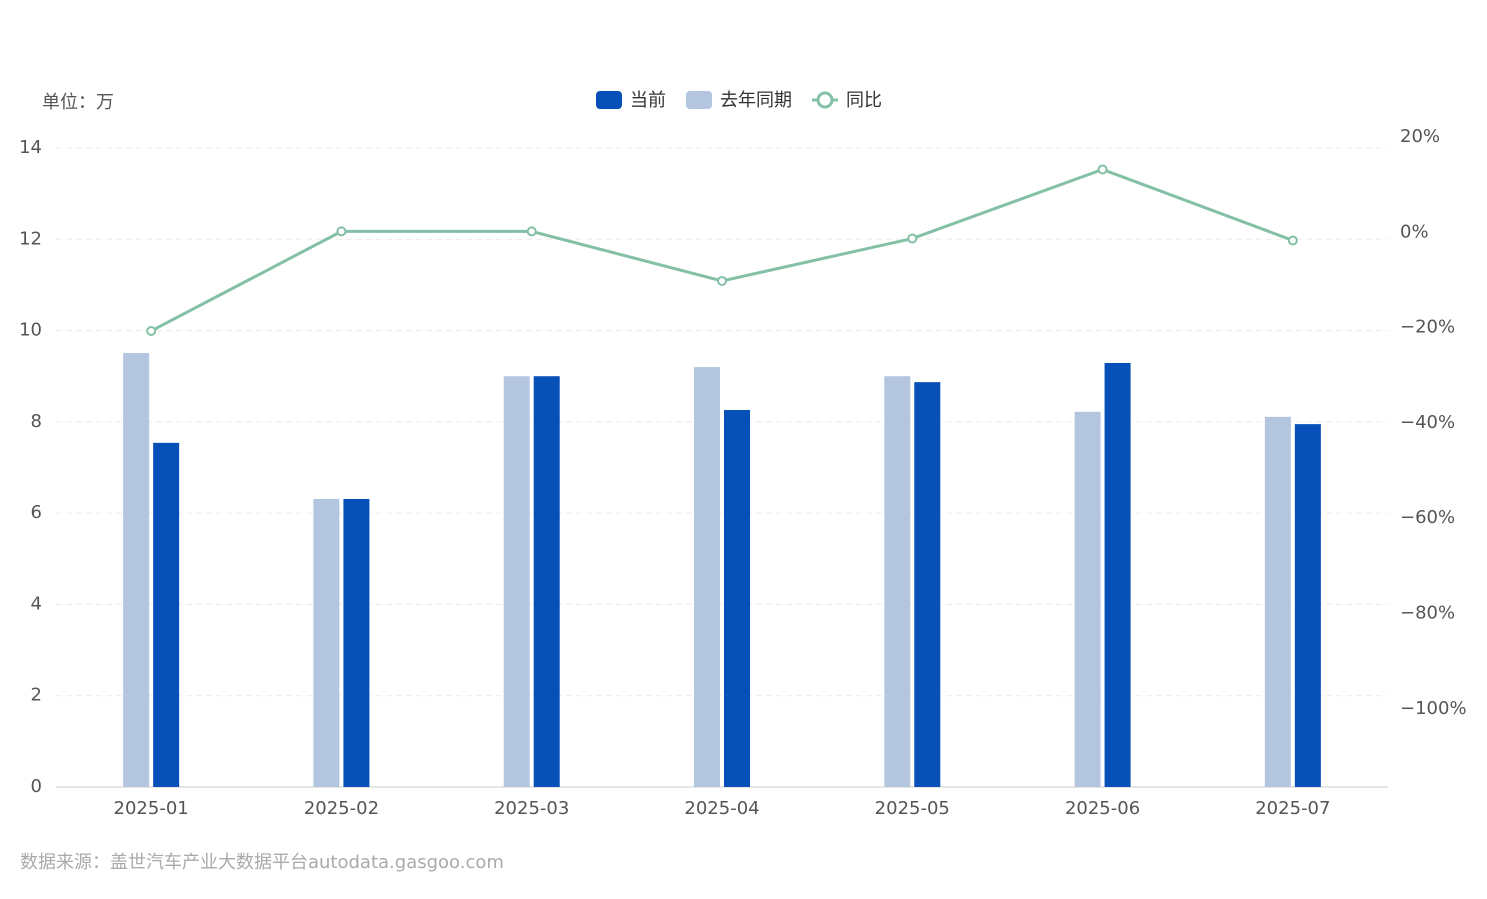  What do you see at coordinates (36, 512) in the screenshot?
I see `y-tick-label: 6` at bounding box center [36, 512].